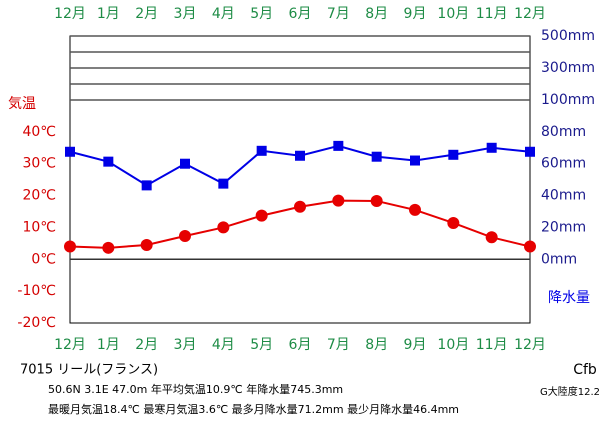 Image resolution: width=611 pixels, height=425 pixels. What do you see at coordinates (89, 370) in the screenshot?
I see `station: 7015 リール(フランス)` at bounding box center [89, 370].